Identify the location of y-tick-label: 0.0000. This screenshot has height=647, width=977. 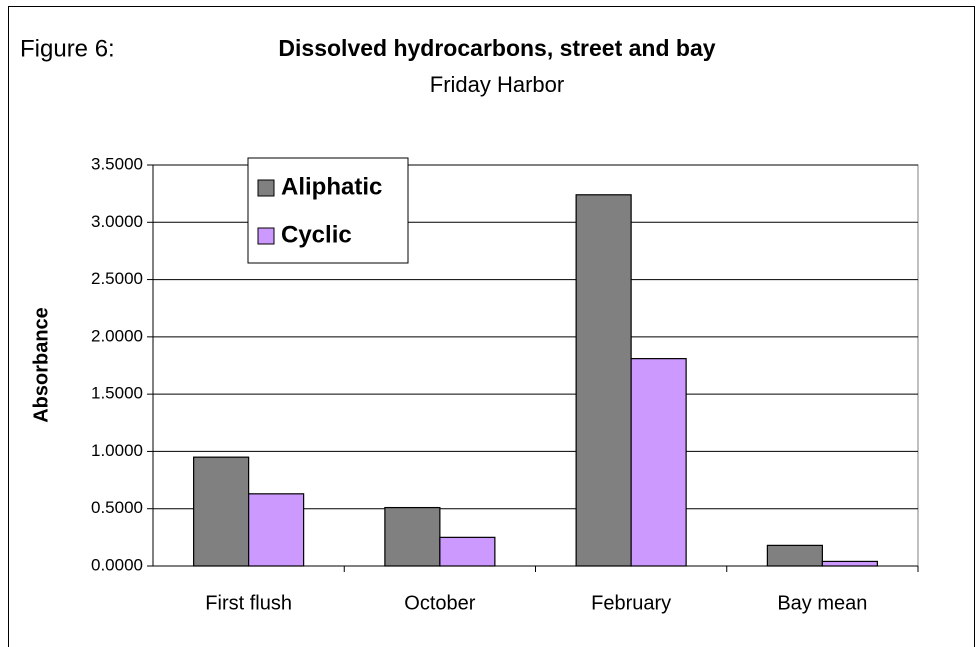
(117, 564).